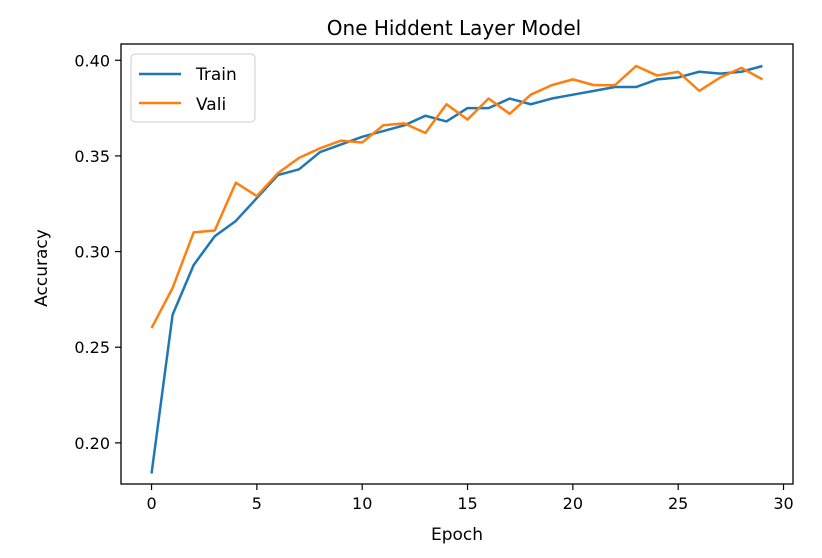 The height and width of the screenshot is (558, 822). What do you see at coordinates (573, 503) in the screenshot?
I see `x-tick-label: 20` at bounding box center [573, 503].